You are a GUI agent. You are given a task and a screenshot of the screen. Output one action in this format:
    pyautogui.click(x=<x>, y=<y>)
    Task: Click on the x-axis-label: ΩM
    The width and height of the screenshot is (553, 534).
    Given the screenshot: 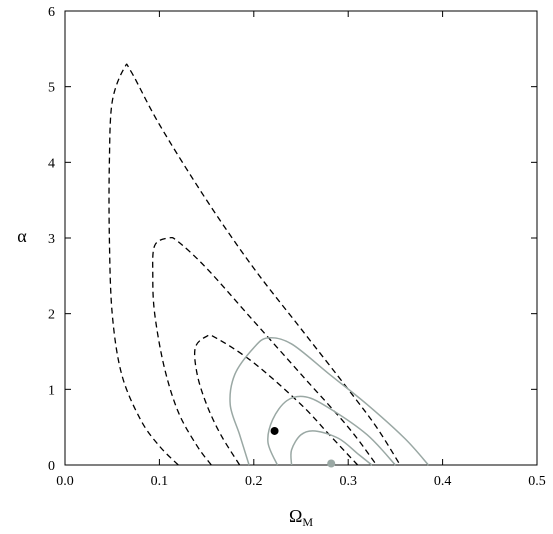 What is the action you would take?
    pyautogui.click(x=301, y=517)
    